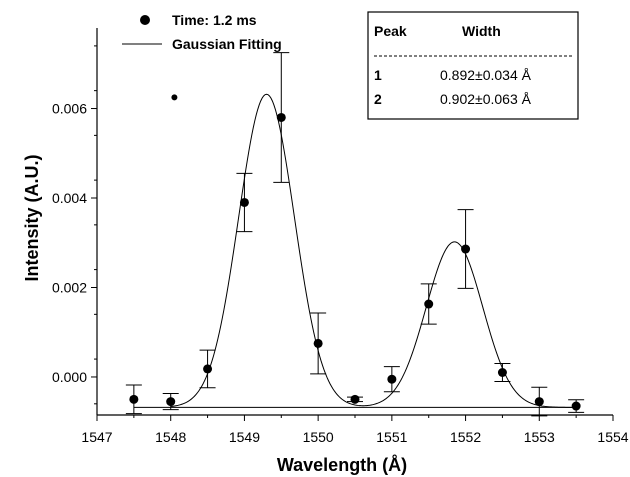 The image size is (630, 477). What do you see at coordinates (69, 109) in the screenshot?
I see `y-tick-label: 0.006` at bounding box center [69, 109].